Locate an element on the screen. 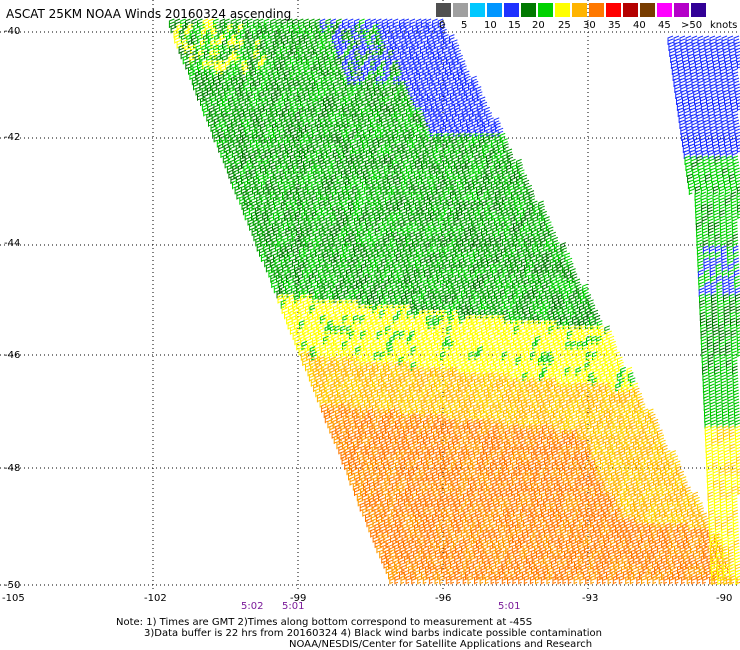 The image size is (740, 650). scale-label: 10 is located at coordinates (490, 25).